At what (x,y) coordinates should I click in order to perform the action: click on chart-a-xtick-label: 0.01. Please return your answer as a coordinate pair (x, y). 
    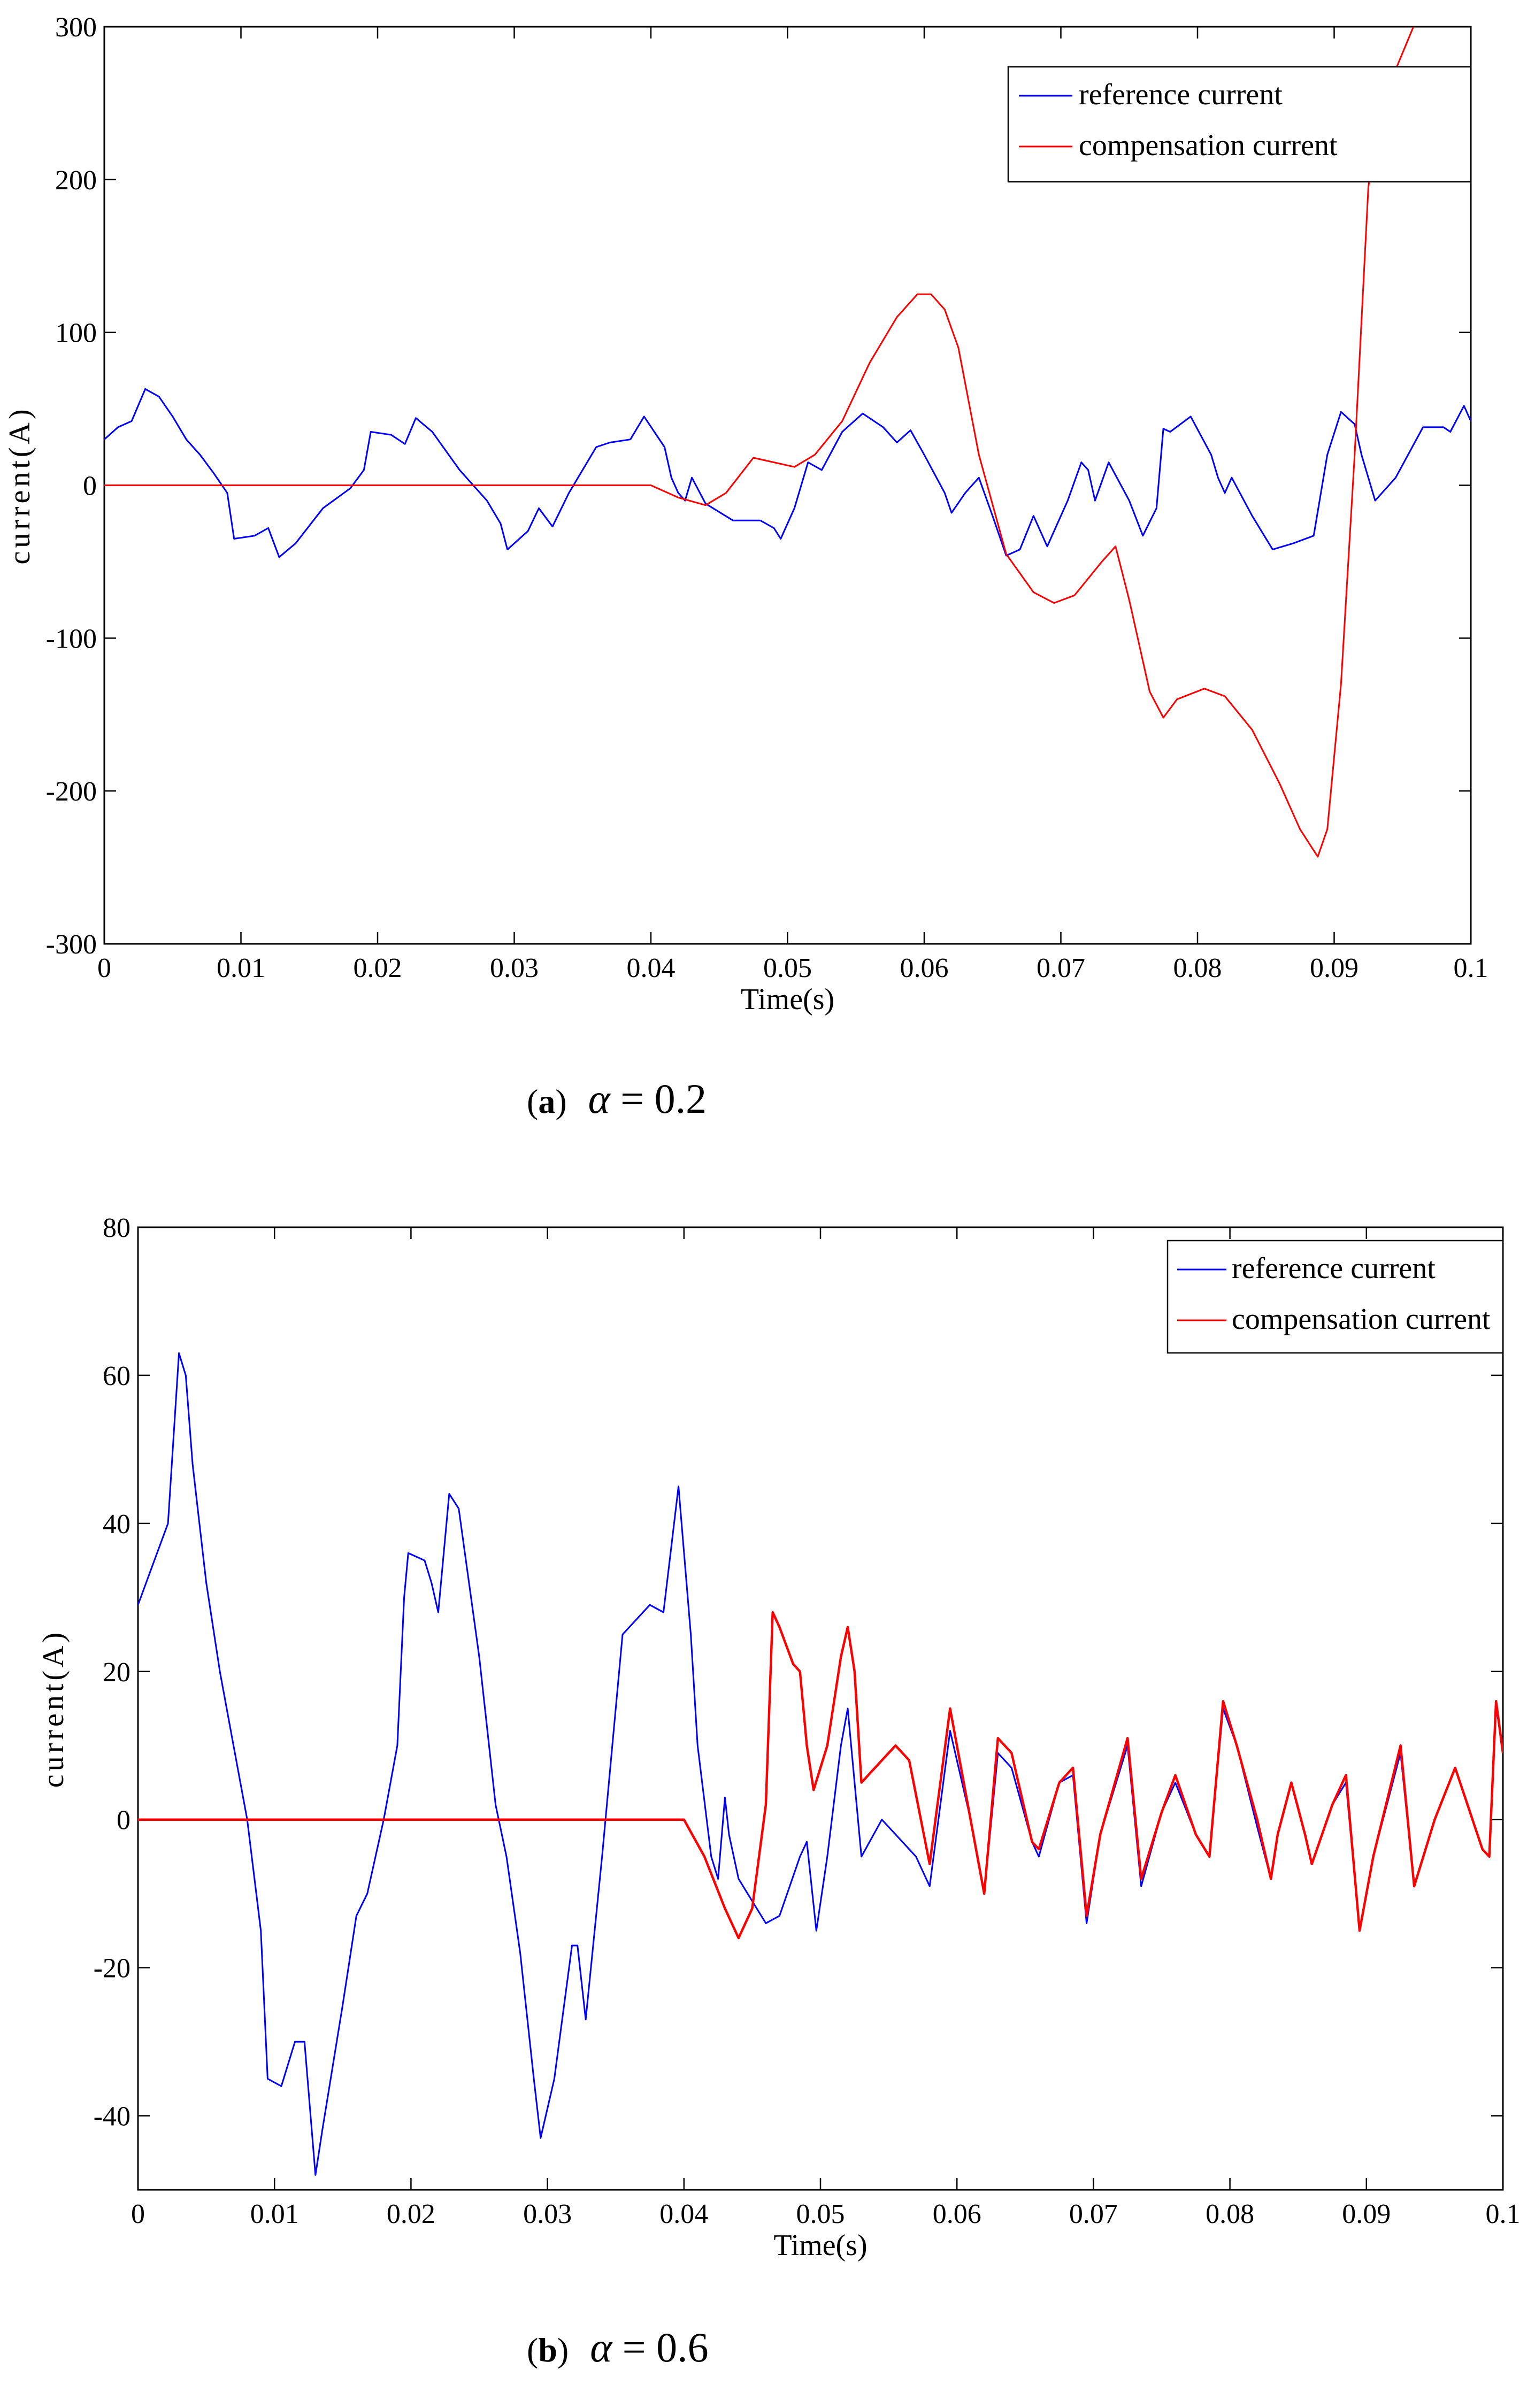
    Looking at the image, I should click on (241, 968).